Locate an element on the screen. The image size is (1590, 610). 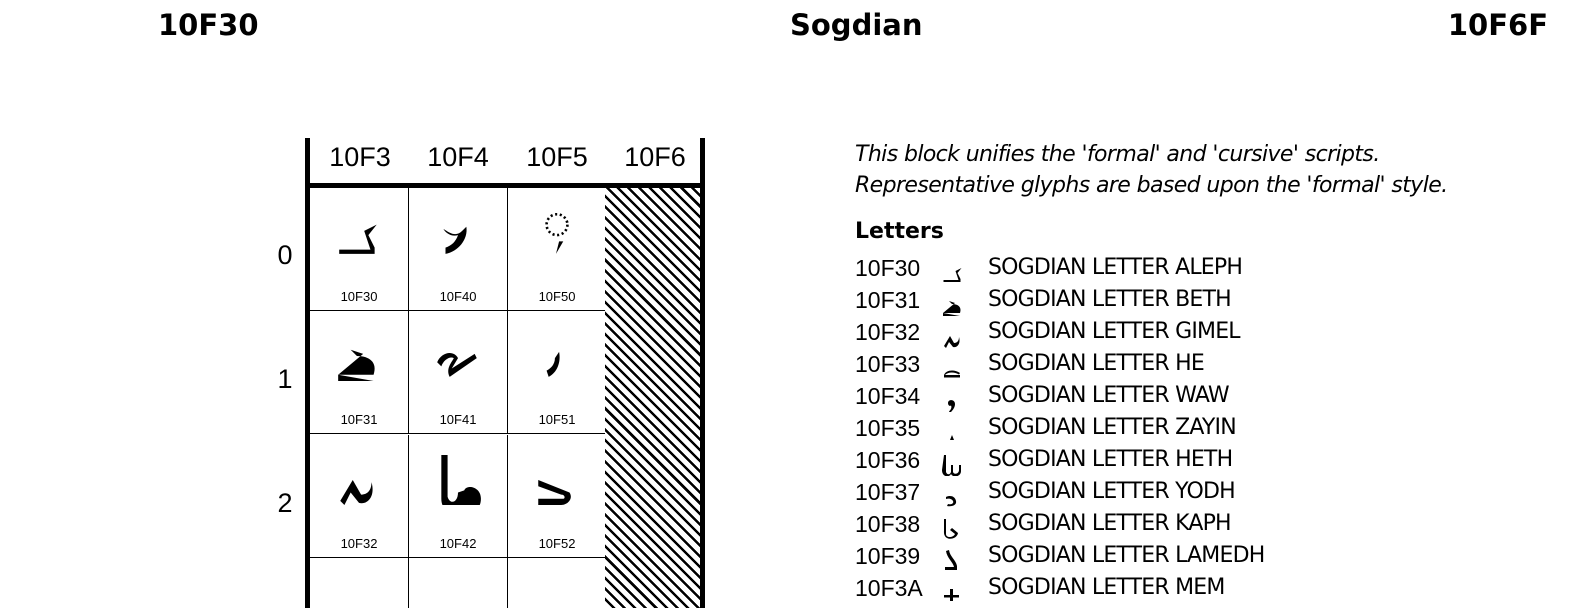
block-title: Sogdian is located at coordinates (856, 25).